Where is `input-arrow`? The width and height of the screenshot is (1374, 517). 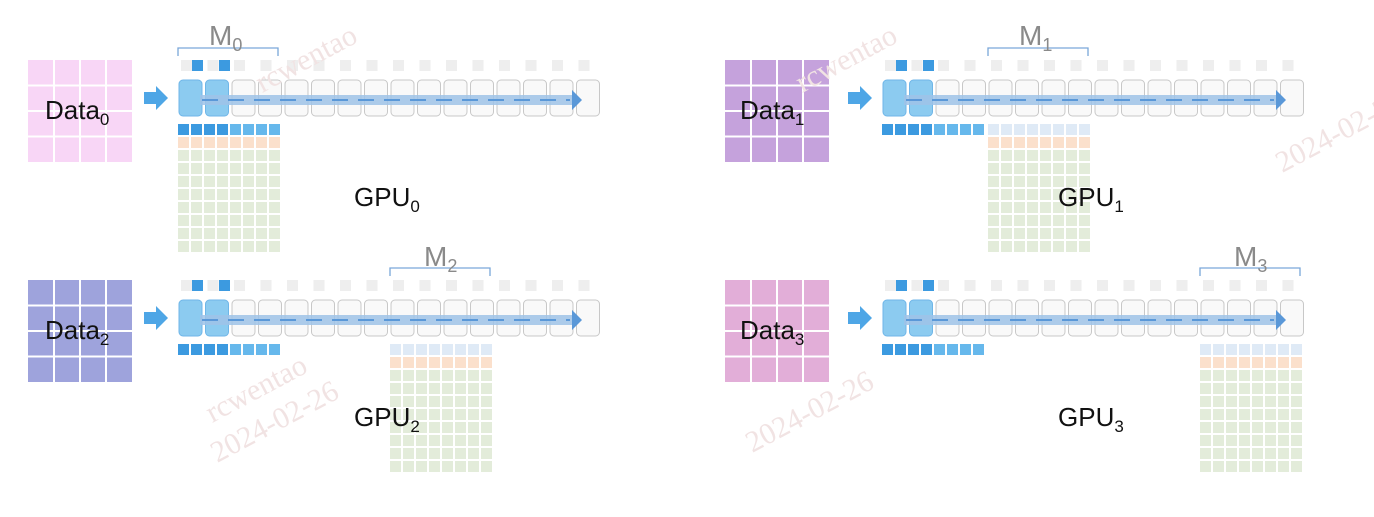 input-arrow is located at coordinates (156, 98).